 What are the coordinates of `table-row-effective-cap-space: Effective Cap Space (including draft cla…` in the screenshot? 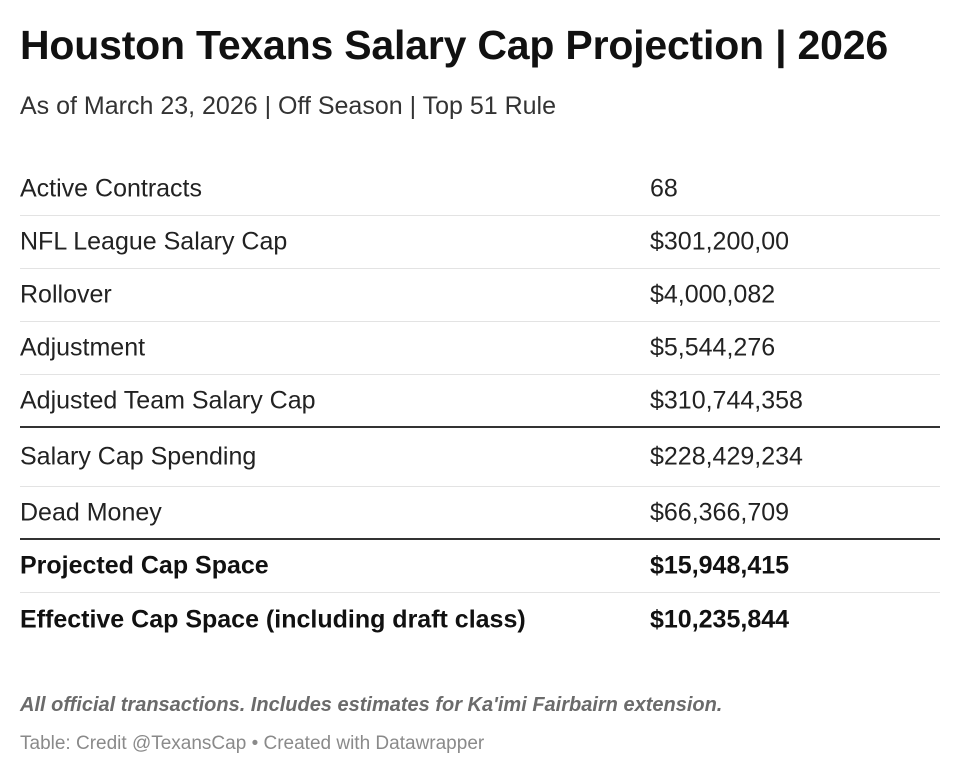 It's located at (480, 619).